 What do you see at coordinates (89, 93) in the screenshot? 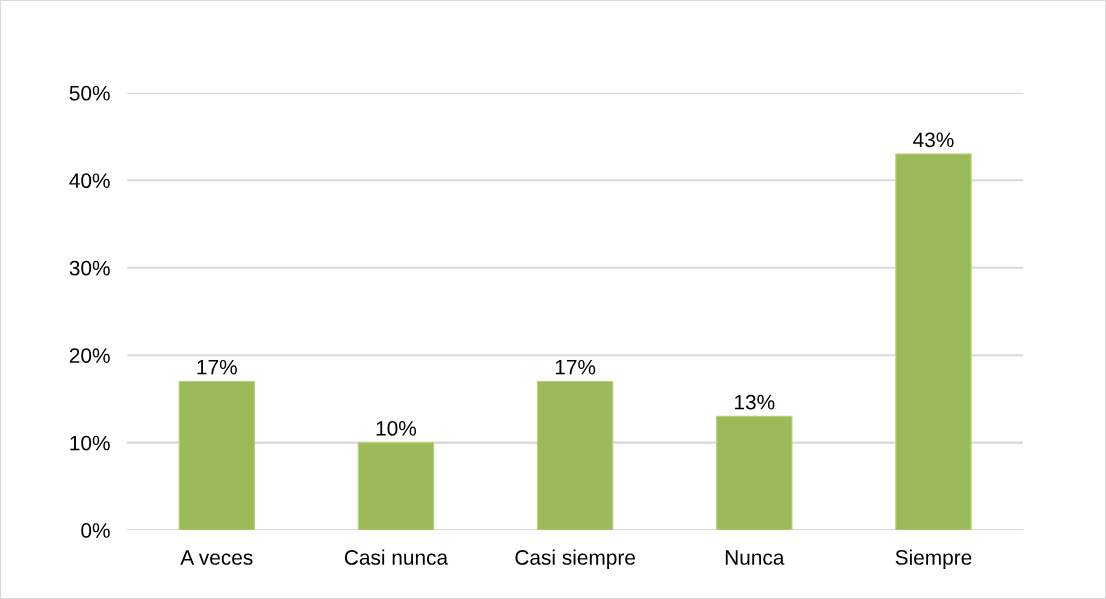
I see `y-tick-label: 50%` at bounding box center [89, 93].